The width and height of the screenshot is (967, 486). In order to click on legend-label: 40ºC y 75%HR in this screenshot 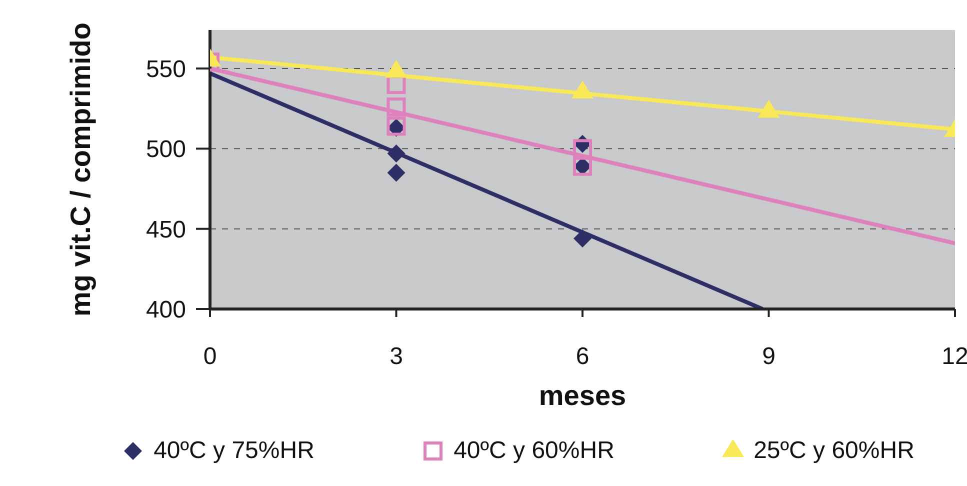, I will do `click(234, 451)`.